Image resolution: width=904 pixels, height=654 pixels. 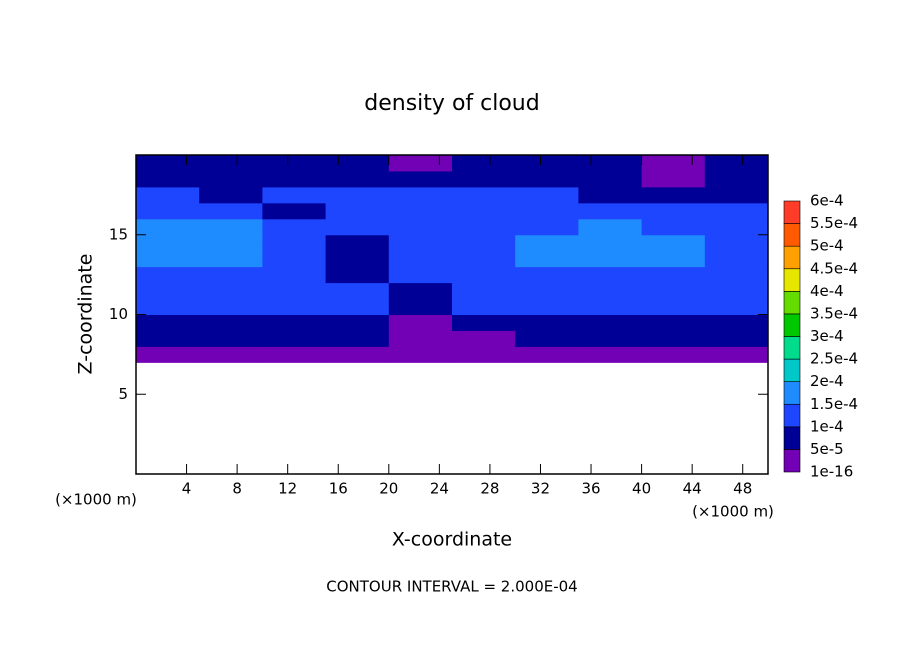 I want to click on x-unit-note: (×1000 m), so click(x=733, y=512).